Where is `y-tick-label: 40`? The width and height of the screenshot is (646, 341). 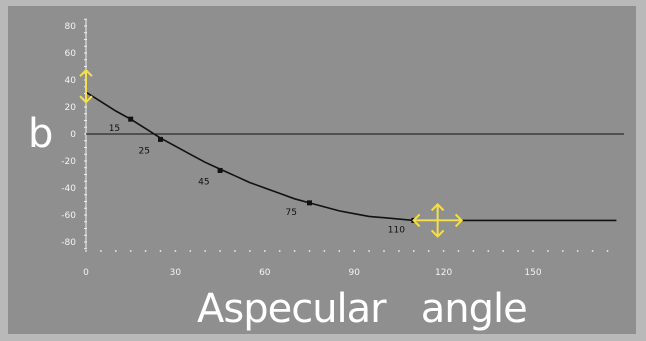
y-tick-label: 40 is located at coordinates (71, 81).